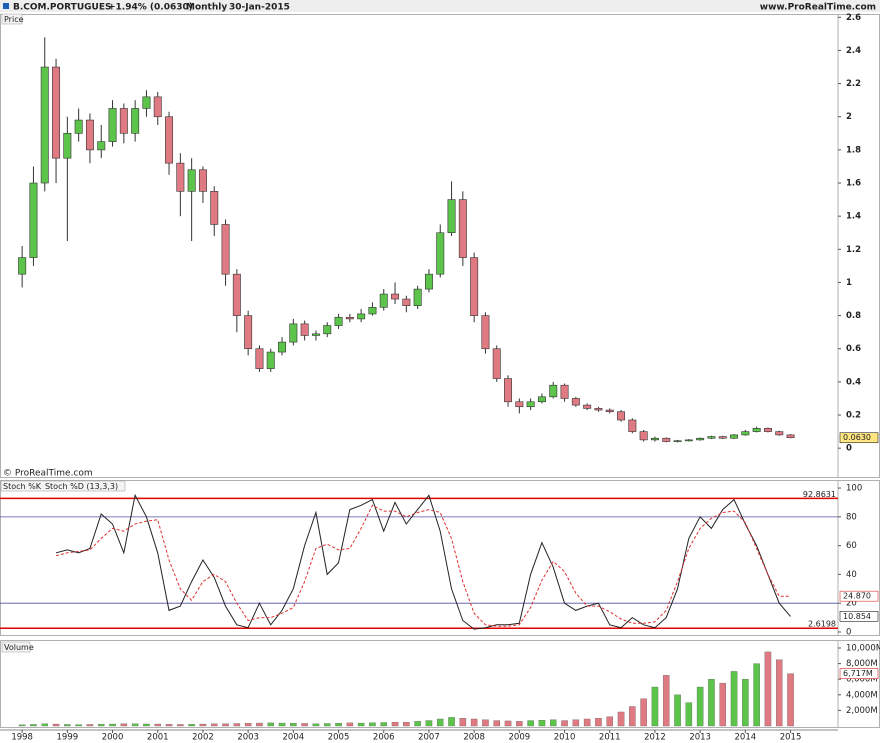  Describe the element at coordinates (81, 486) in the screenshot. I see `legend-label: Stoch %D (13,3,3)` at that location.